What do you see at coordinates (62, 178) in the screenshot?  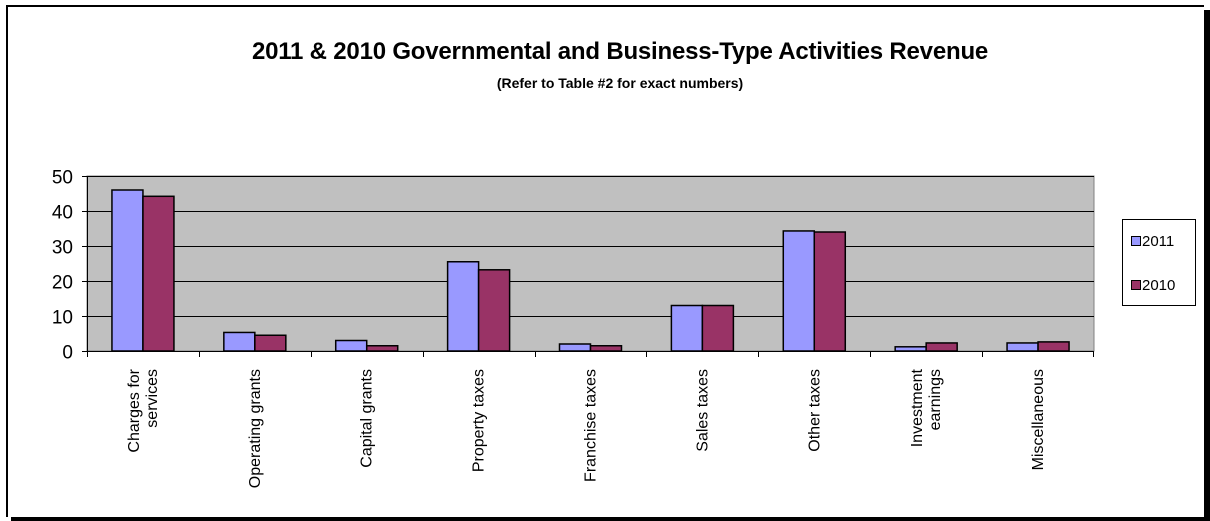 I see `y-tick-label-50: 50` at bounding box center [62, 178].